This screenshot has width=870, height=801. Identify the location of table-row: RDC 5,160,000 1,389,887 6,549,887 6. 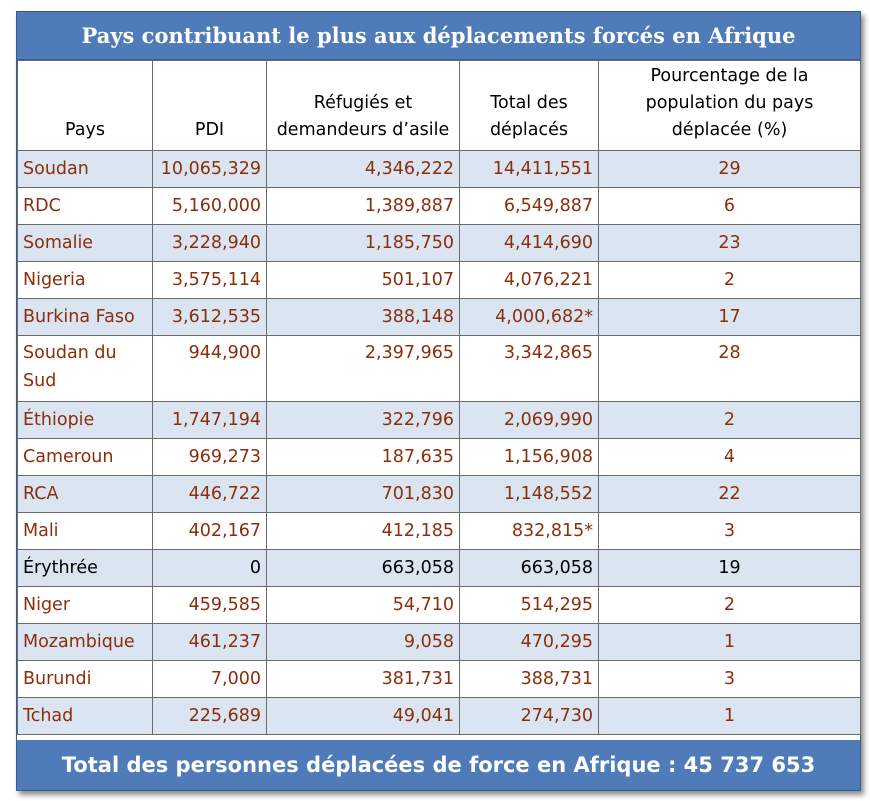
(439, 206).